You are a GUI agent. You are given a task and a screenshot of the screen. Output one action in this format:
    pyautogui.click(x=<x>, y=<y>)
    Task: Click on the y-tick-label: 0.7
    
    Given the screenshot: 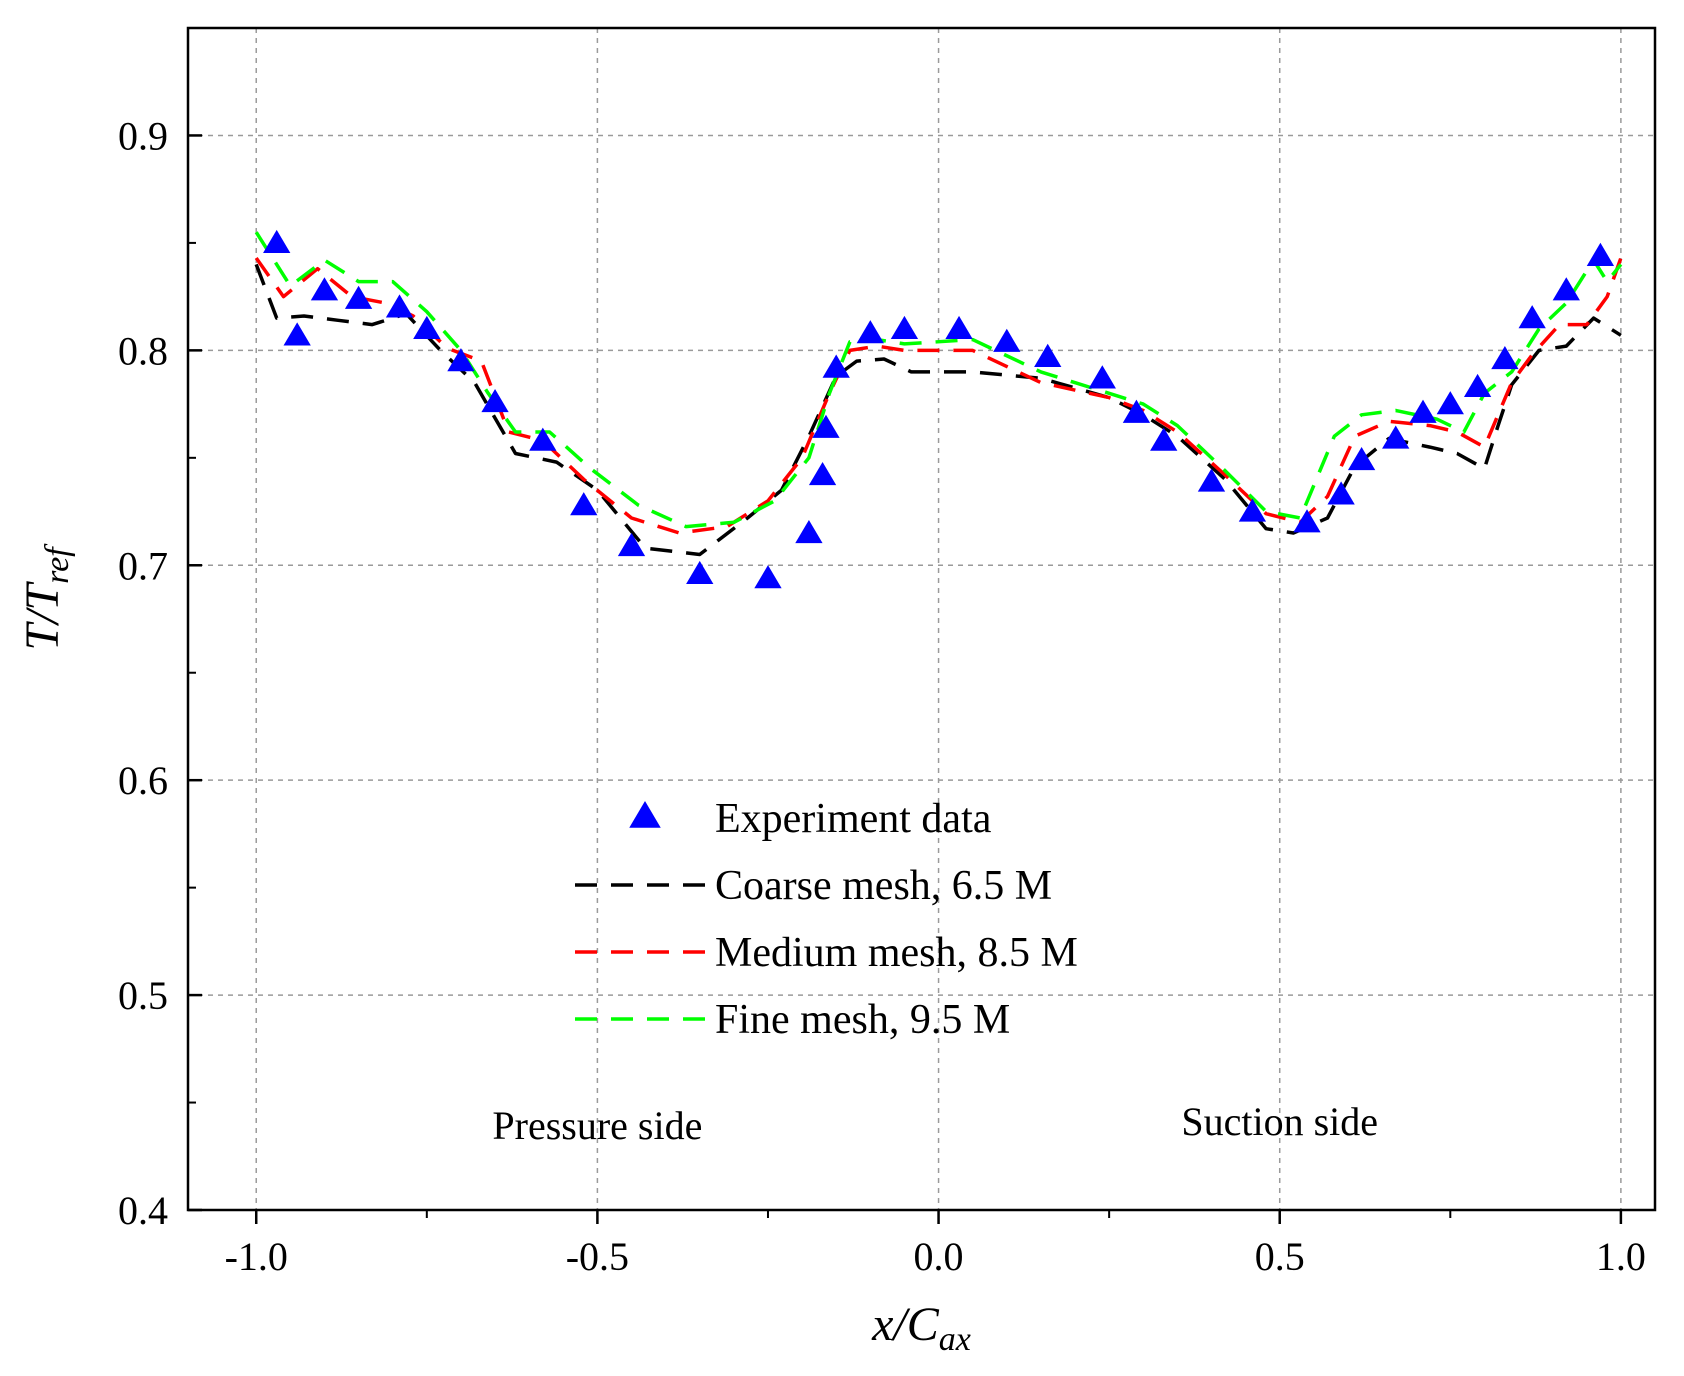 What is the action you would take?
    pyautogui.click(x=143, y=565)
    